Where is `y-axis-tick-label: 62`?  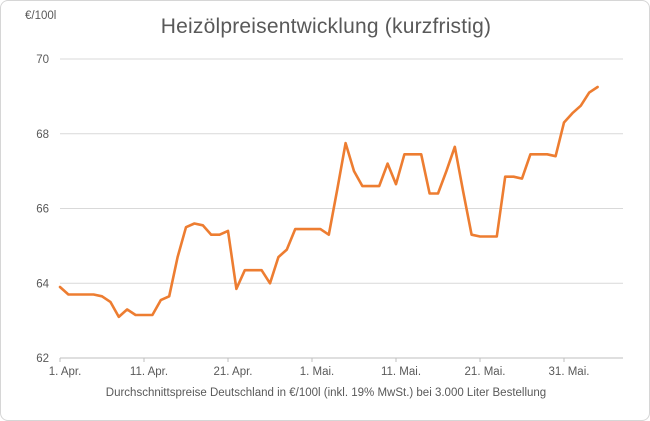 y-axis-tick-label: 62 is located at coordinates (42, 359).